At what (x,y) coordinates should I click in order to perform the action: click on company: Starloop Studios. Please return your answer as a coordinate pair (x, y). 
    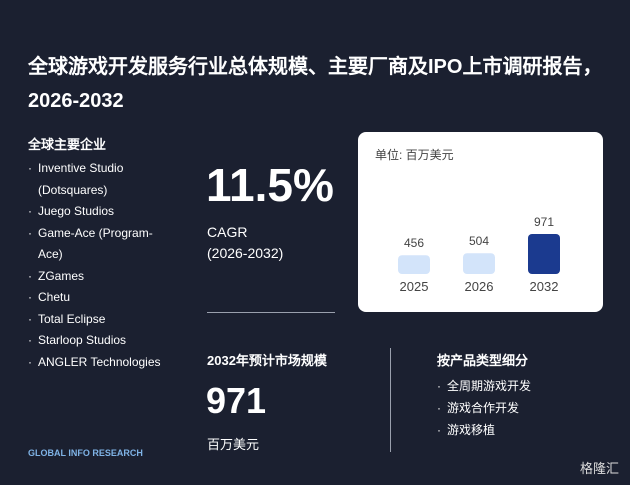
    Looking at the image, I should click on (98, 341).